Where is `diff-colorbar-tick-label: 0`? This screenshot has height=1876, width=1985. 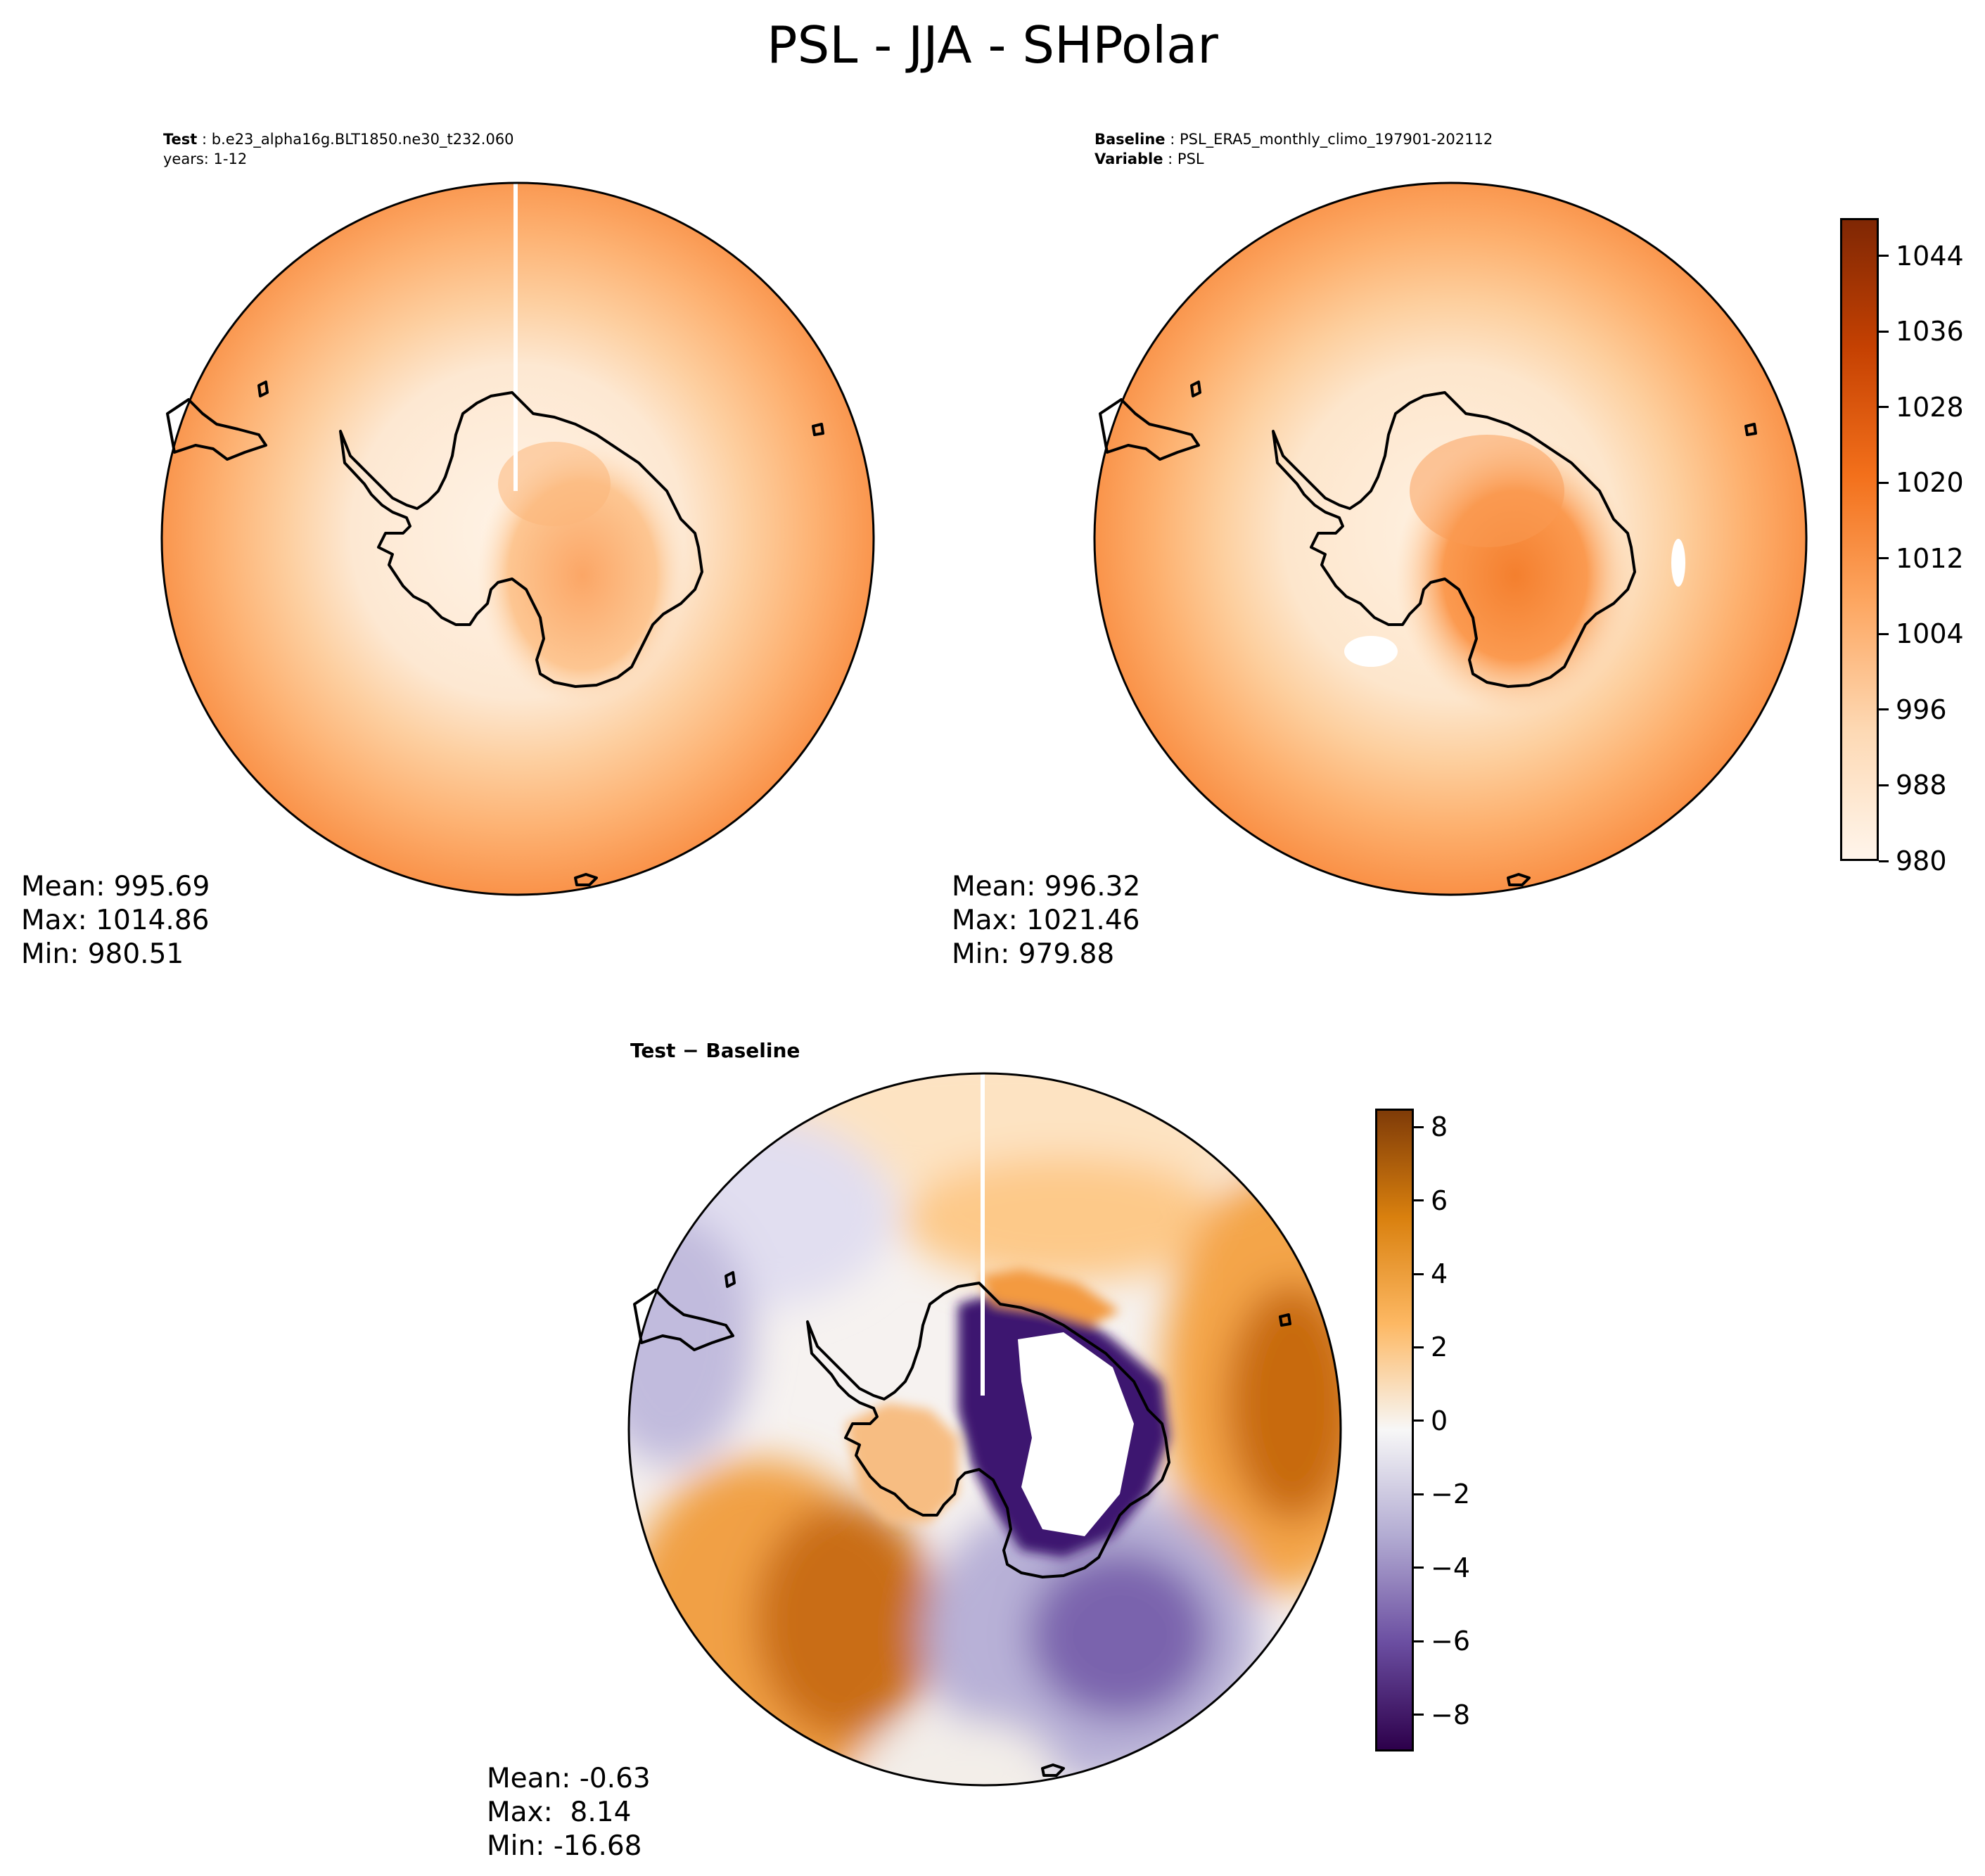
diff-colorbar-tick-label: 0 is located at coordinates (1439, 1420).